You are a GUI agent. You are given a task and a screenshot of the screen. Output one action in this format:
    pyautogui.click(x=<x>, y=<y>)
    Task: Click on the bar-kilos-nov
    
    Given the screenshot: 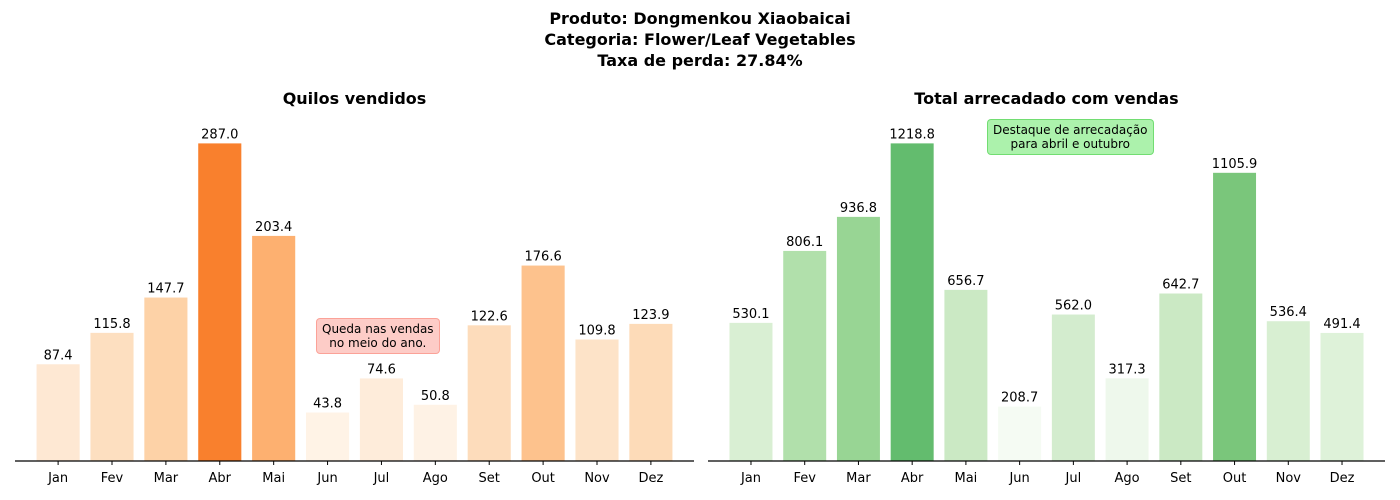 What is the action you would take?
    pyautogui.click(x=597, y=400)
    